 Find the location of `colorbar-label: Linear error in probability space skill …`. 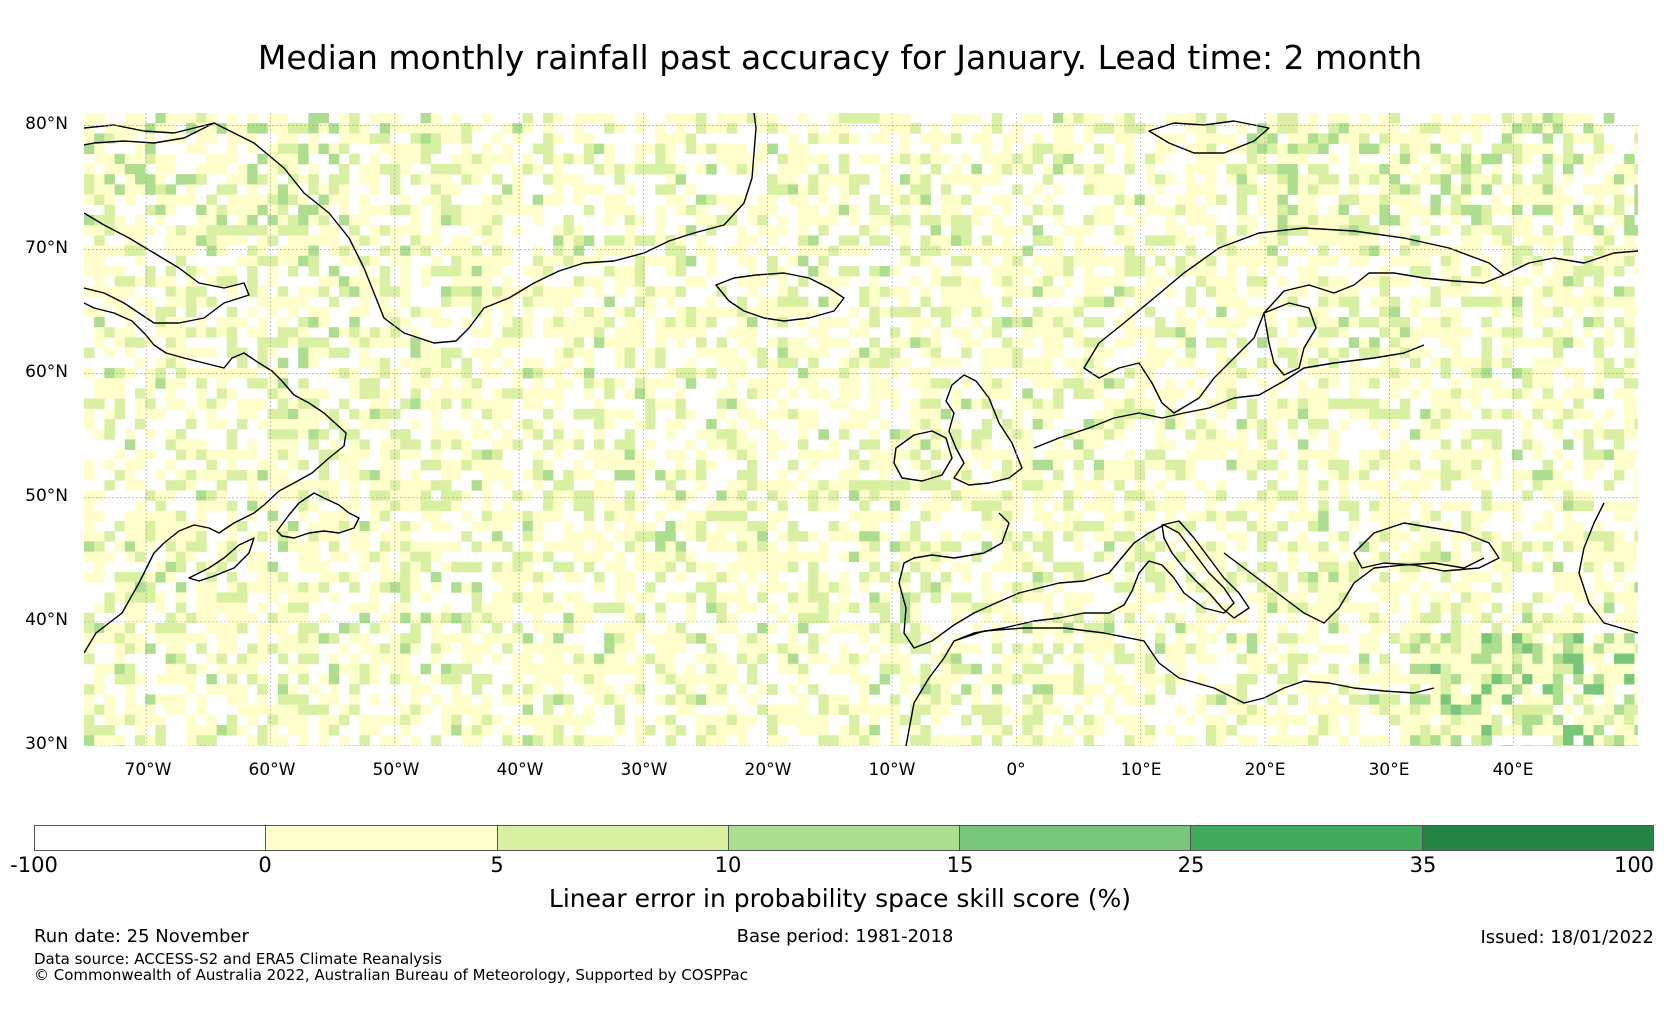

colorbar-label: Linear error in probability space skill … is located at coordinates (840, 898).